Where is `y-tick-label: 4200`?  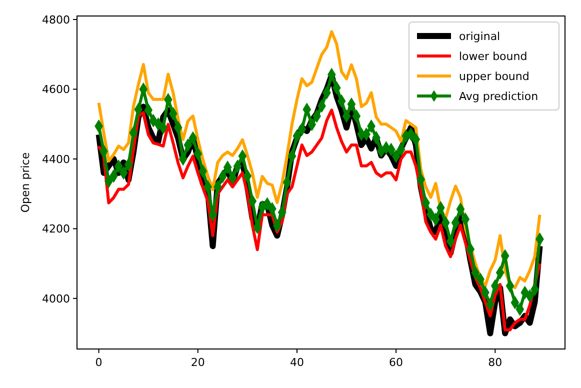 y-tick-label: 4200 is located at coordinates (56, 229).